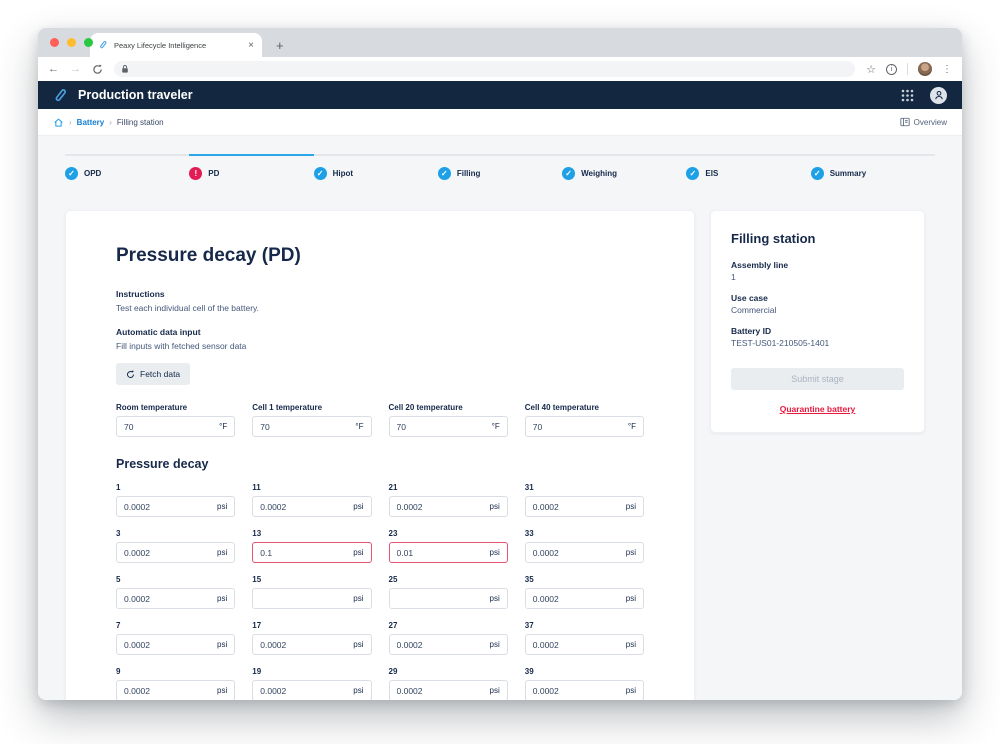  What do you see at coordinates (251, 45) in the screenshot?
I see `tab-close-icon: ×` at bounding box center [251, 45].